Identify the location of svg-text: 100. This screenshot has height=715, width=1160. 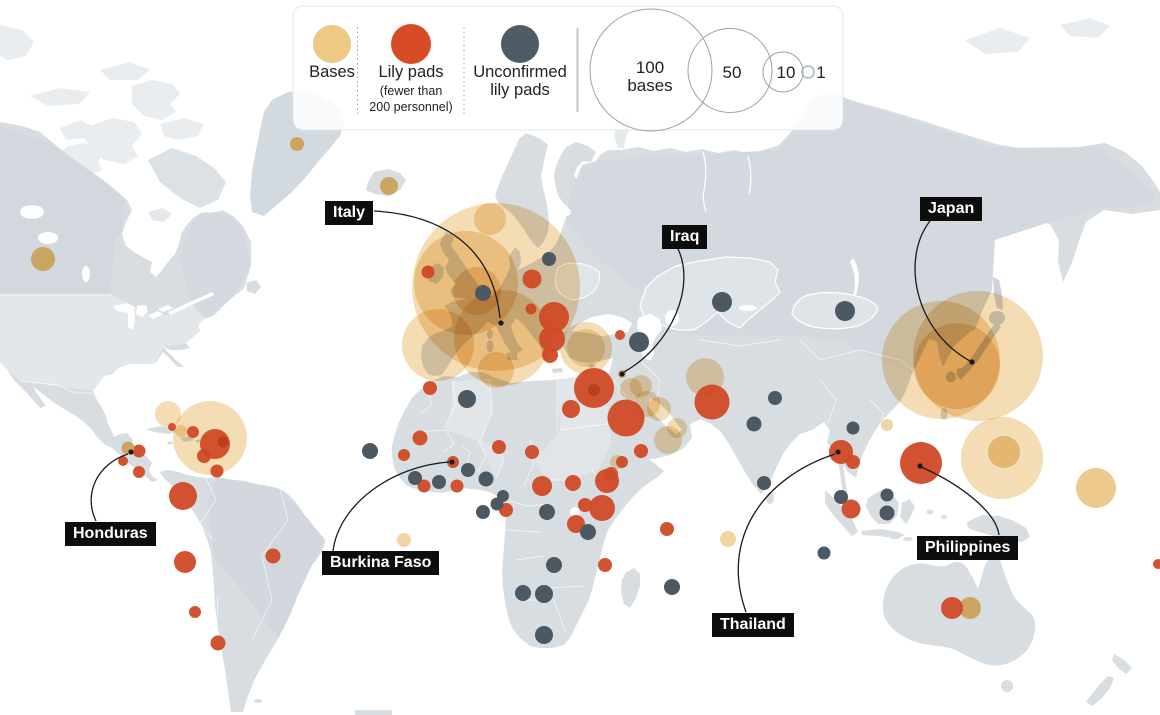
(650, 67).